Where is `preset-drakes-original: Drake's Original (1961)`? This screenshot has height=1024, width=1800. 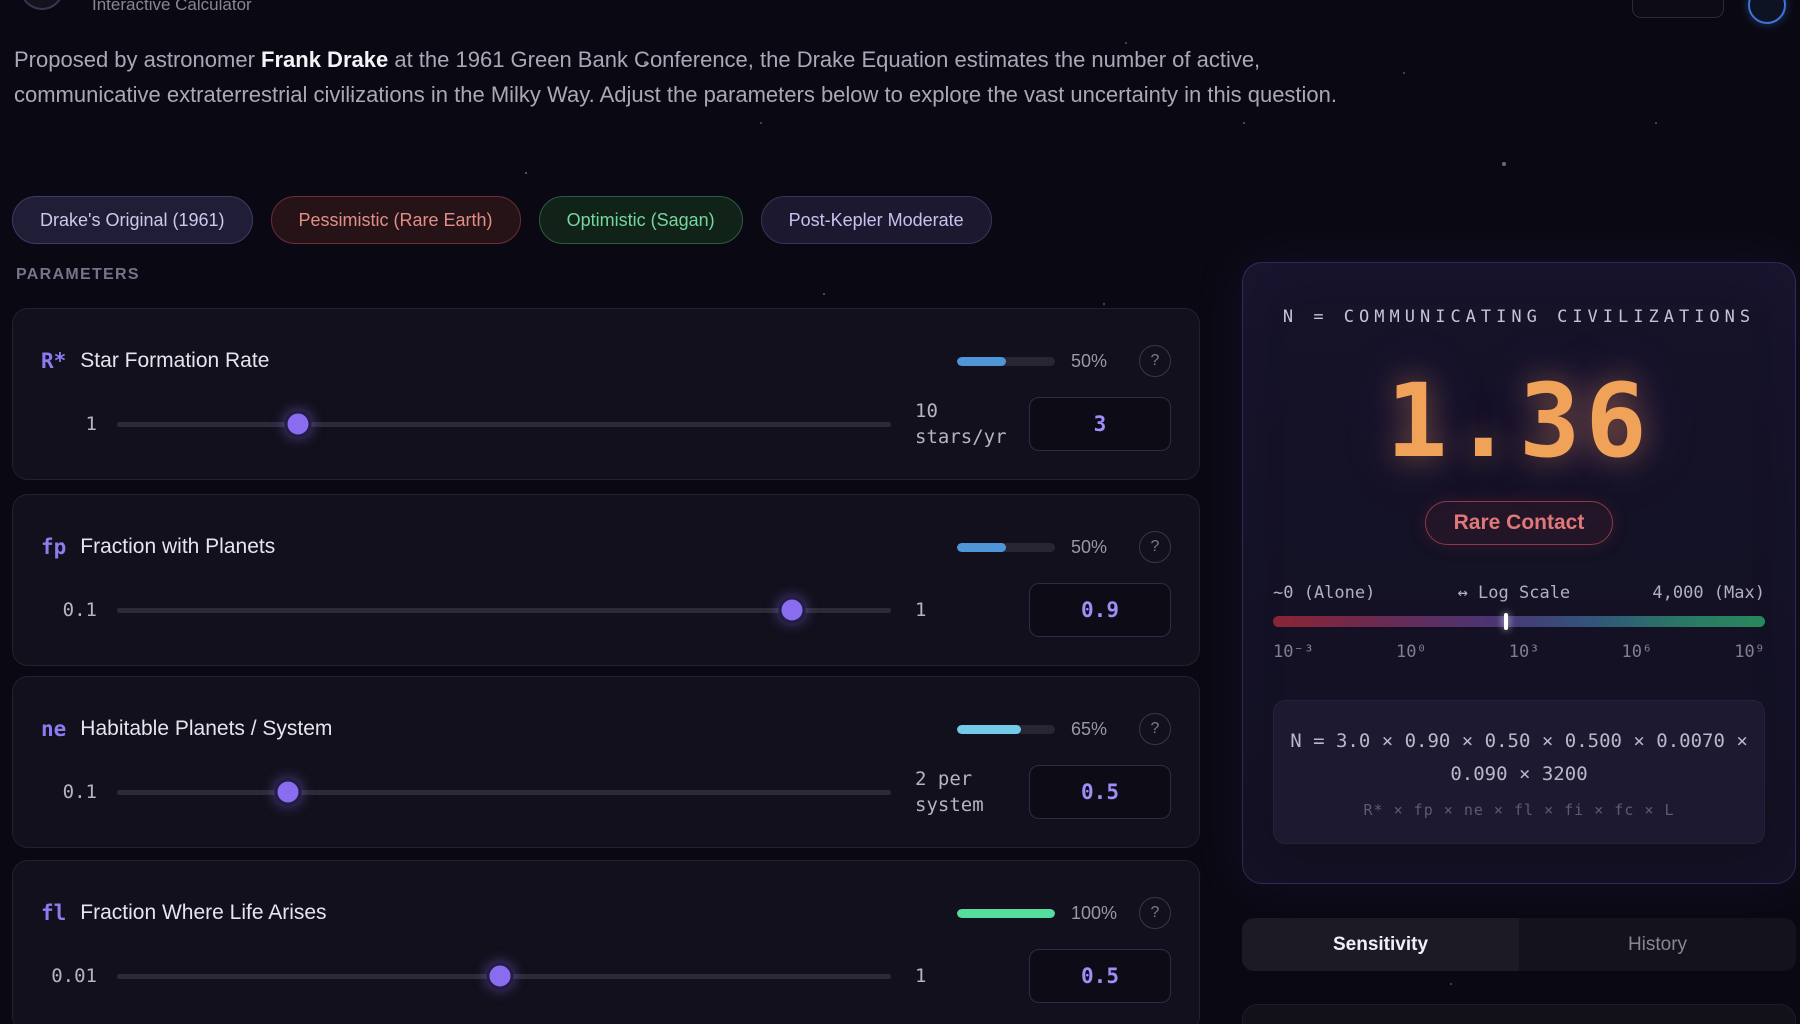
preset-drakes-original: Drake's Original (1961) is located at coordinates (132, 220).